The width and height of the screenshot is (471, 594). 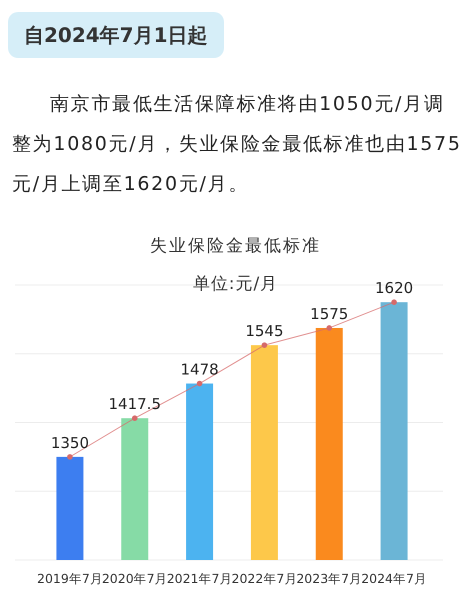 I want to click on x-tick-label: 2023年7月, so click(x=329, y=578).